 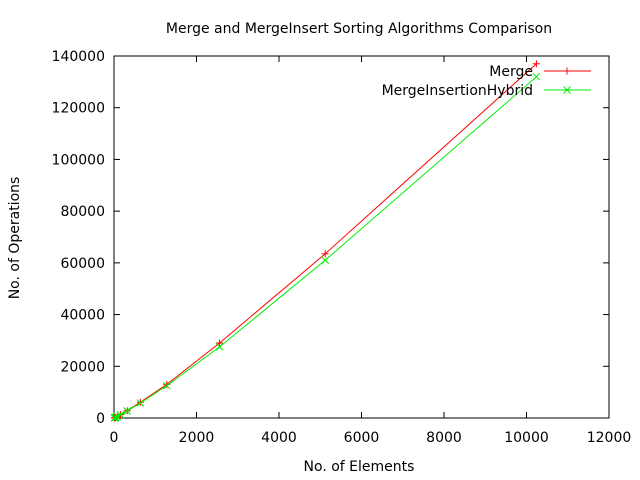 I want to click on legend-item: Merge, so click(x=540, y=72).